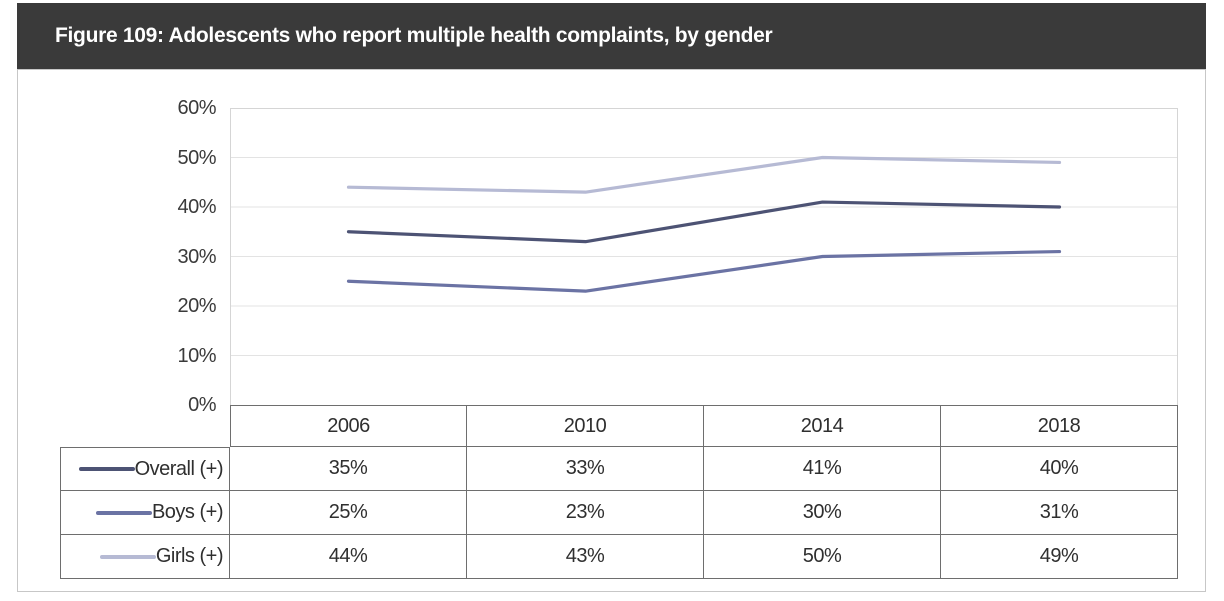  Describe the element at coordinates (585, 469) in the screenshot. I see `table-cell-overall-2010: 33%` at that location.